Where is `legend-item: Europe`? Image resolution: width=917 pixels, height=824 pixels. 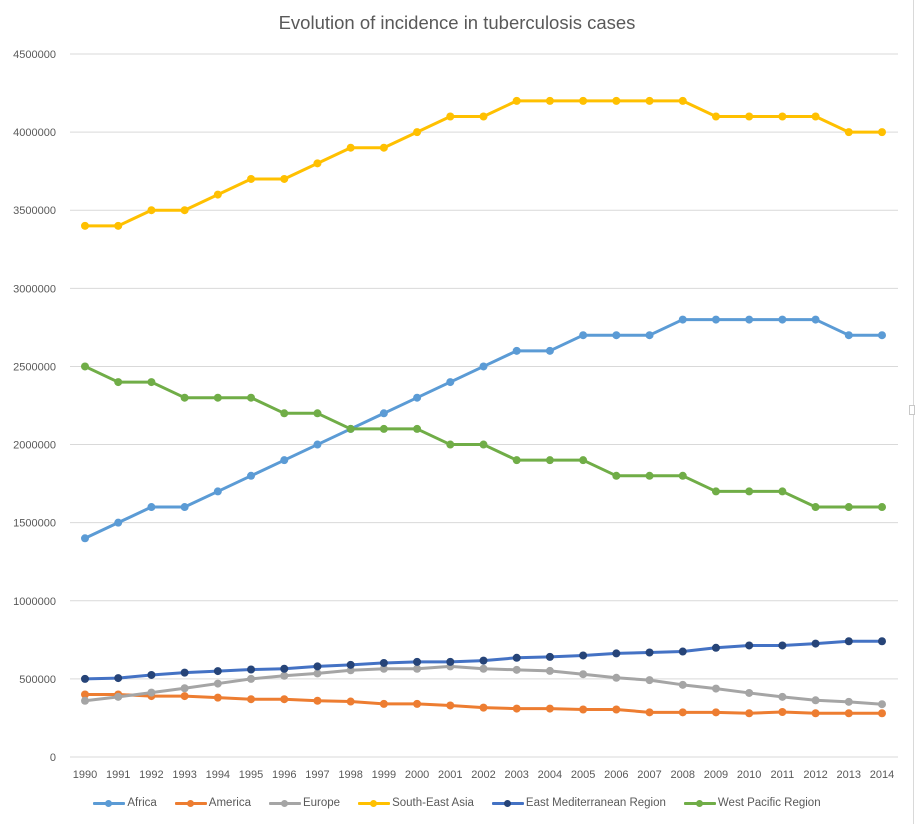 legend-item: Europe is located at coordinates (304, 803).